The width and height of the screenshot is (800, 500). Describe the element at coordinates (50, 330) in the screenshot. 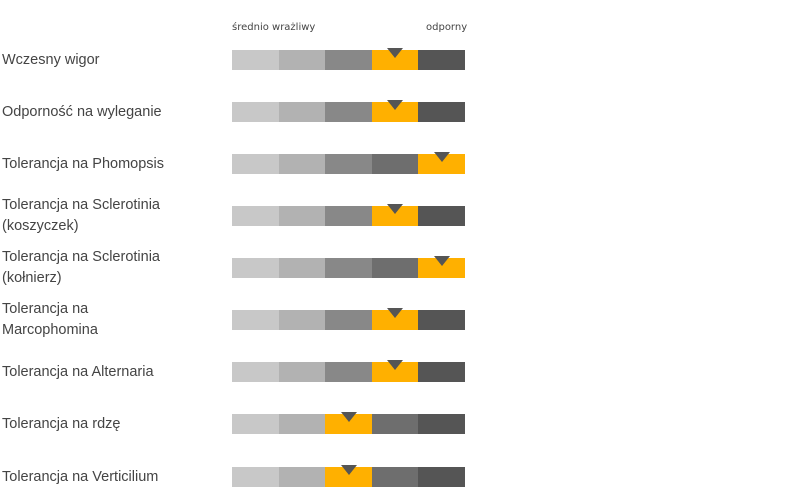

I see `row-label-line: Marcophomina` at that location.